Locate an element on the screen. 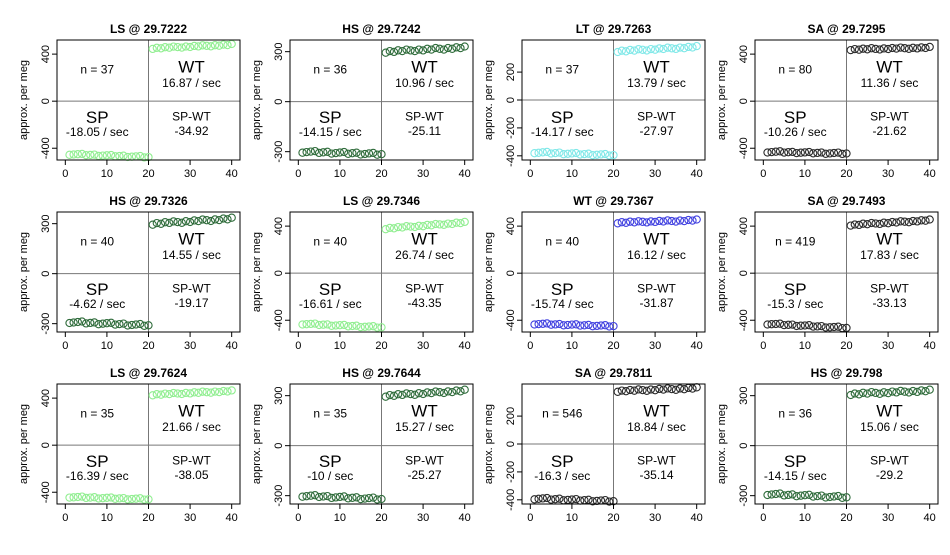 The width and height of the screenshot is (950, 555). wt-rate: 18.84 / sec is located at coordinates (656, 427).